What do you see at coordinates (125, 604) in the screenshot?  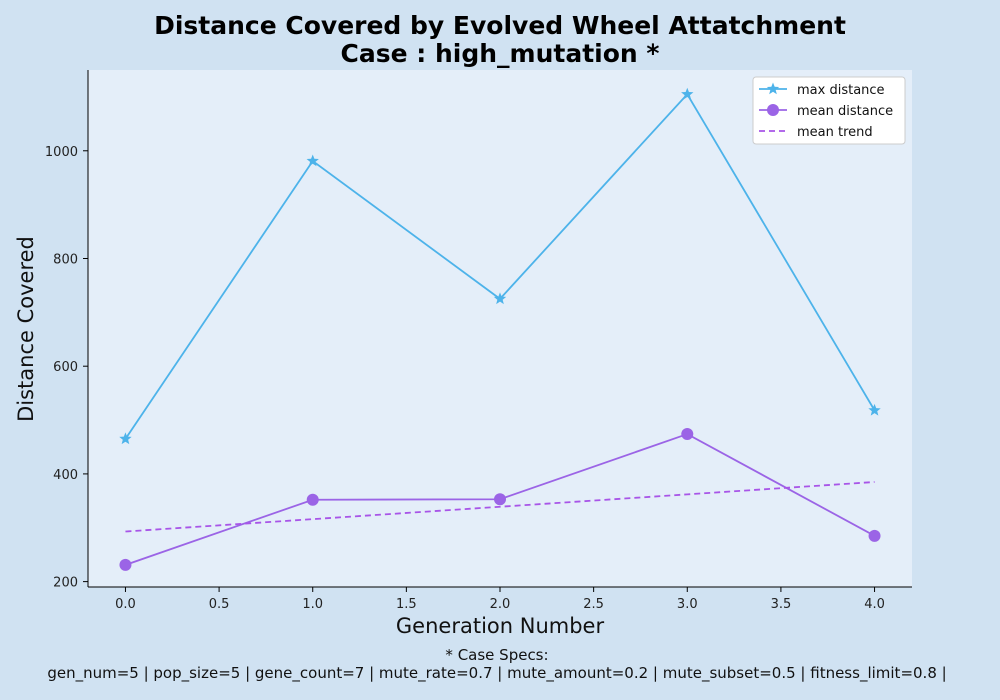 I see `x-tick-label: 0.0` at bounding box center [125, 604].